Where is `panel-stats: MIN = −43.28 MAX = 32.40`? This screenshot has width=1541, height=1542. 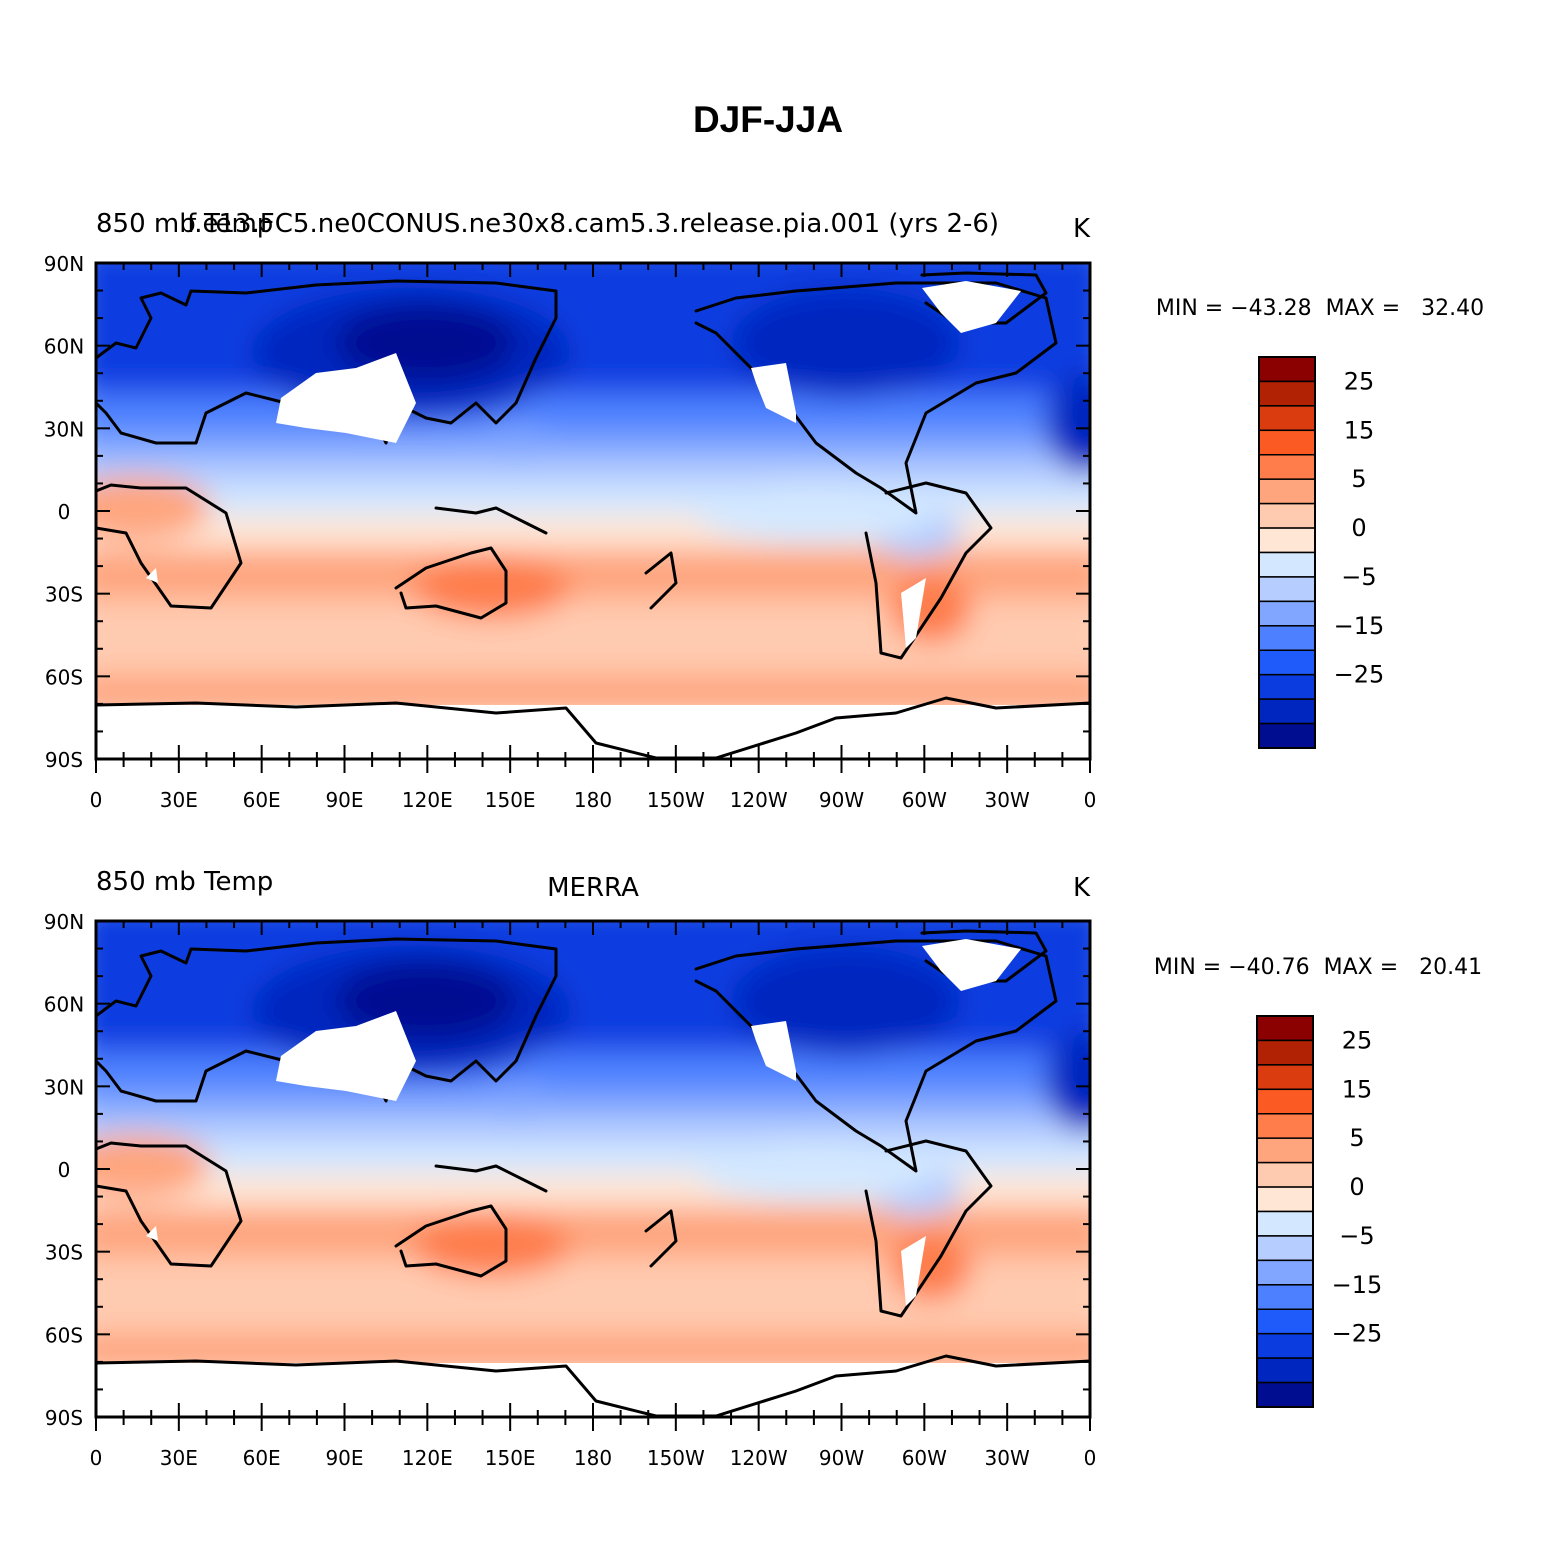 panel-stats: MIN = −43.28 MAX = 32.40 is located at coordinates (1320, 308).